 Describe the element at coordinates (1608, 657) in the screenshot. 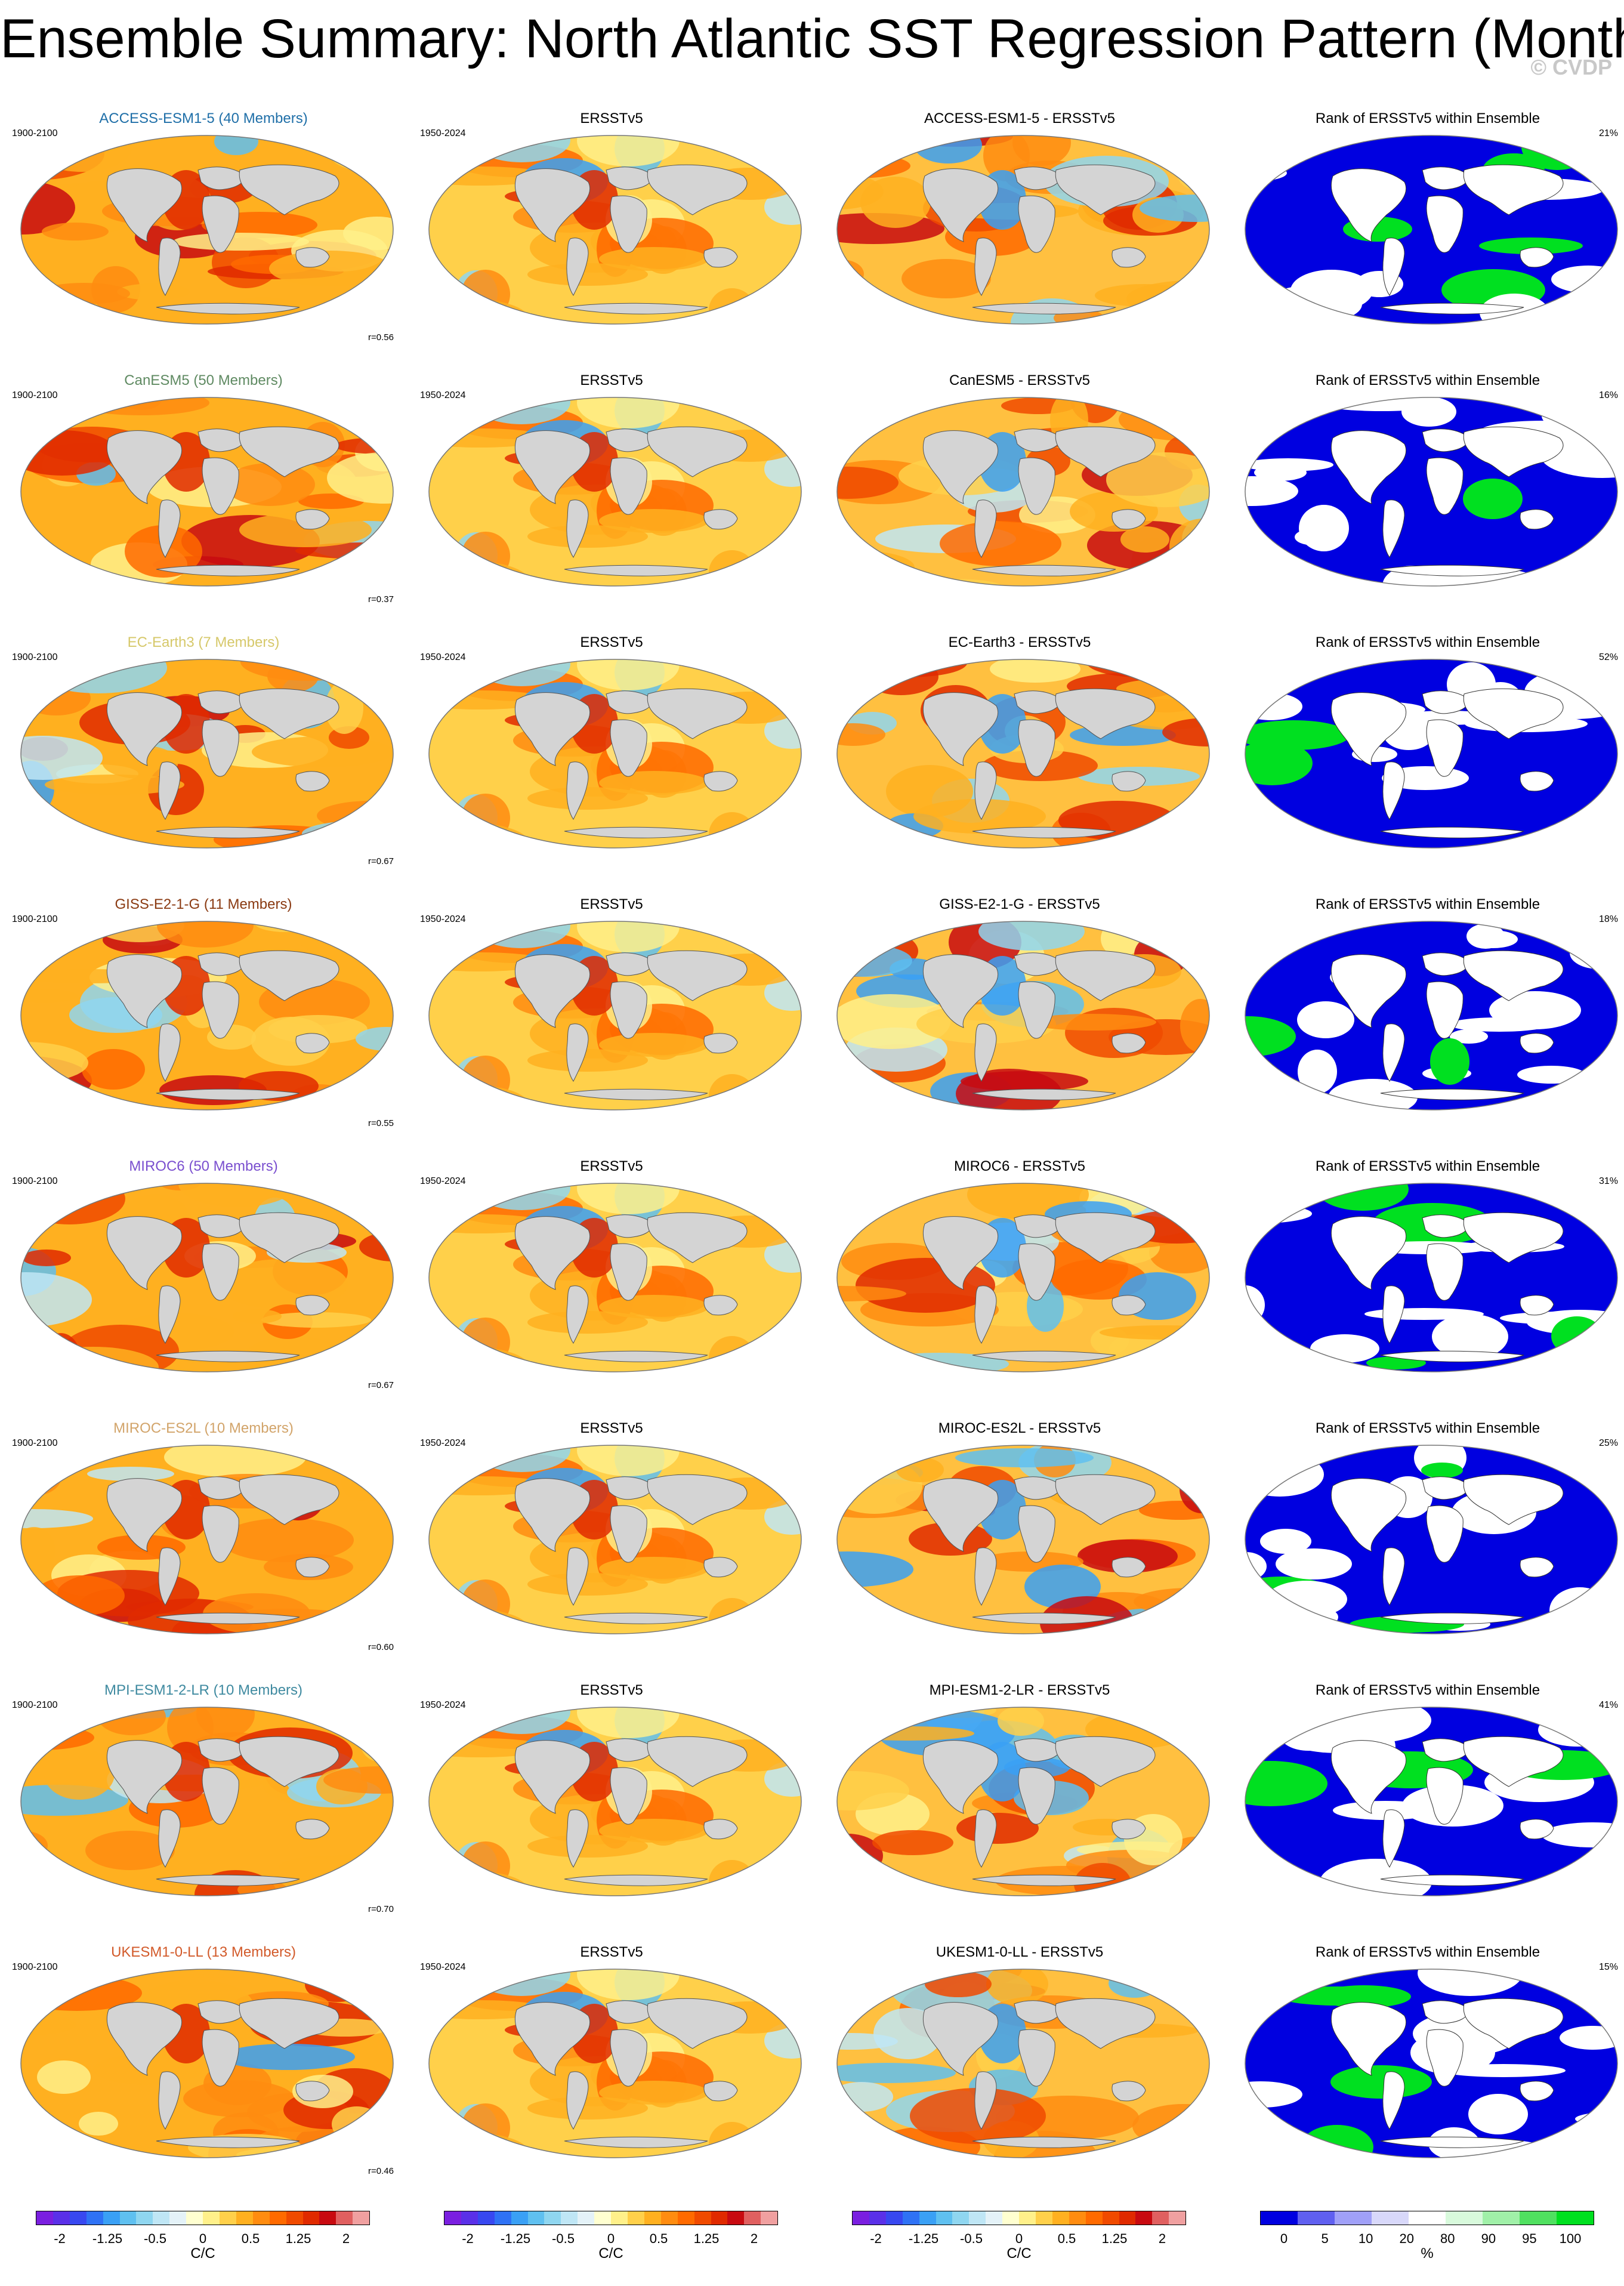

I see `rank-percent-label: 52%` at that location.